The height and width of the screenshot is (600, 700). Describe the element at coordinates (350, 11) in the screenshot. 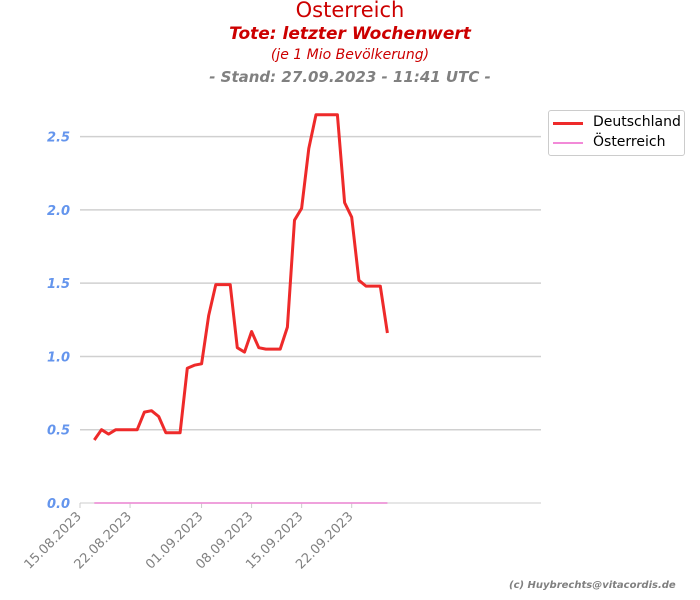

I see `chart-title: Österreich` at that location.